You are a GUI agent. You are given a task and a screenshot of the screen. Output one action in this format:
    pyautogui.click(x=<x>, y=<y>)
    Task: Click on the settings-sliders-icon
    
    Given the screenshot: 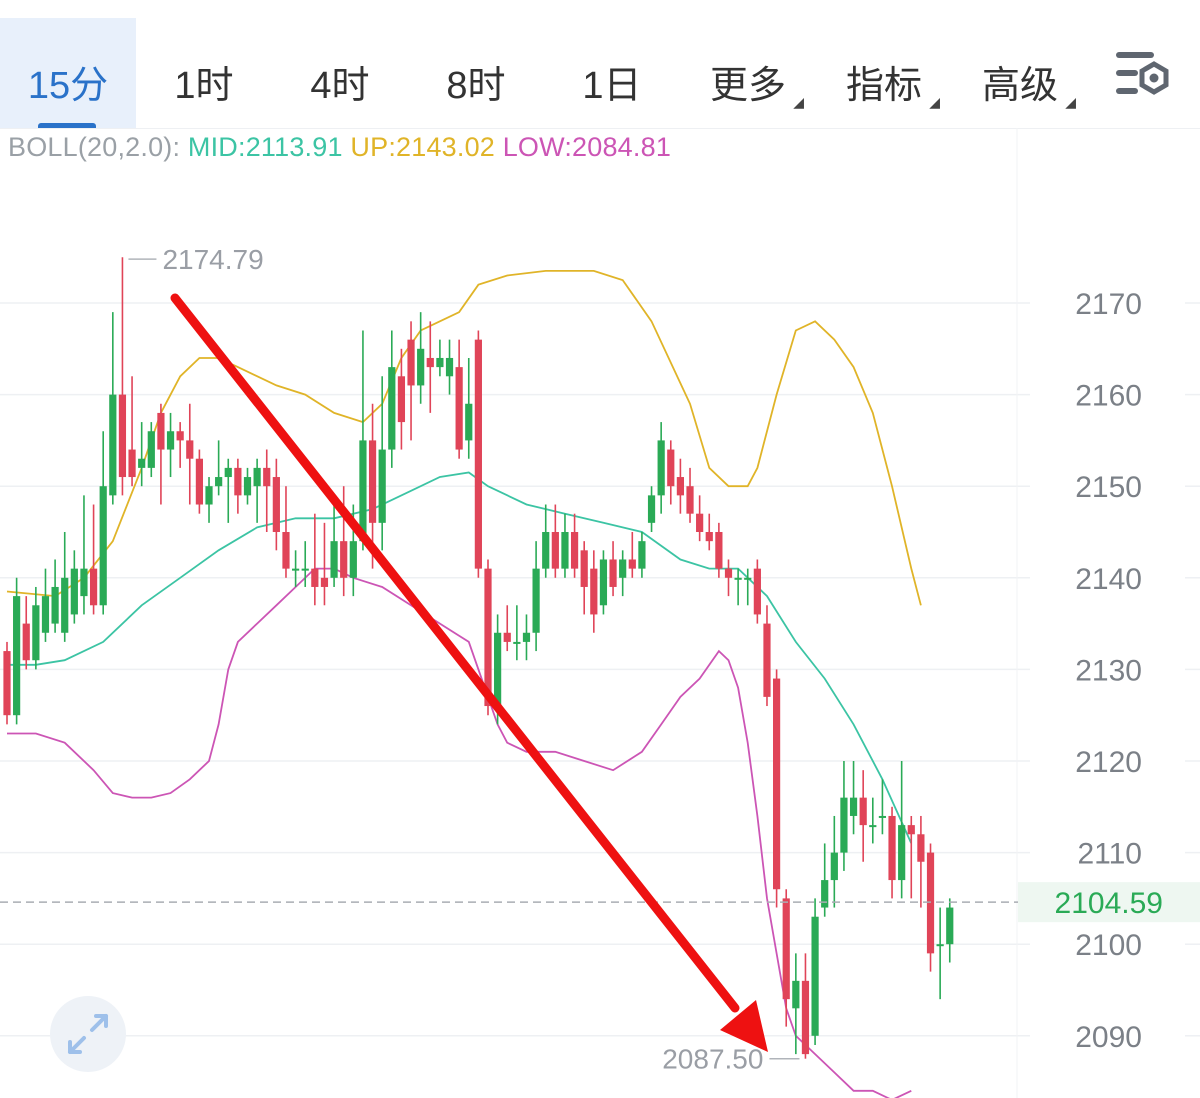 What is the action you would take?
    pyautogui.click(x=1141, y=75)
    